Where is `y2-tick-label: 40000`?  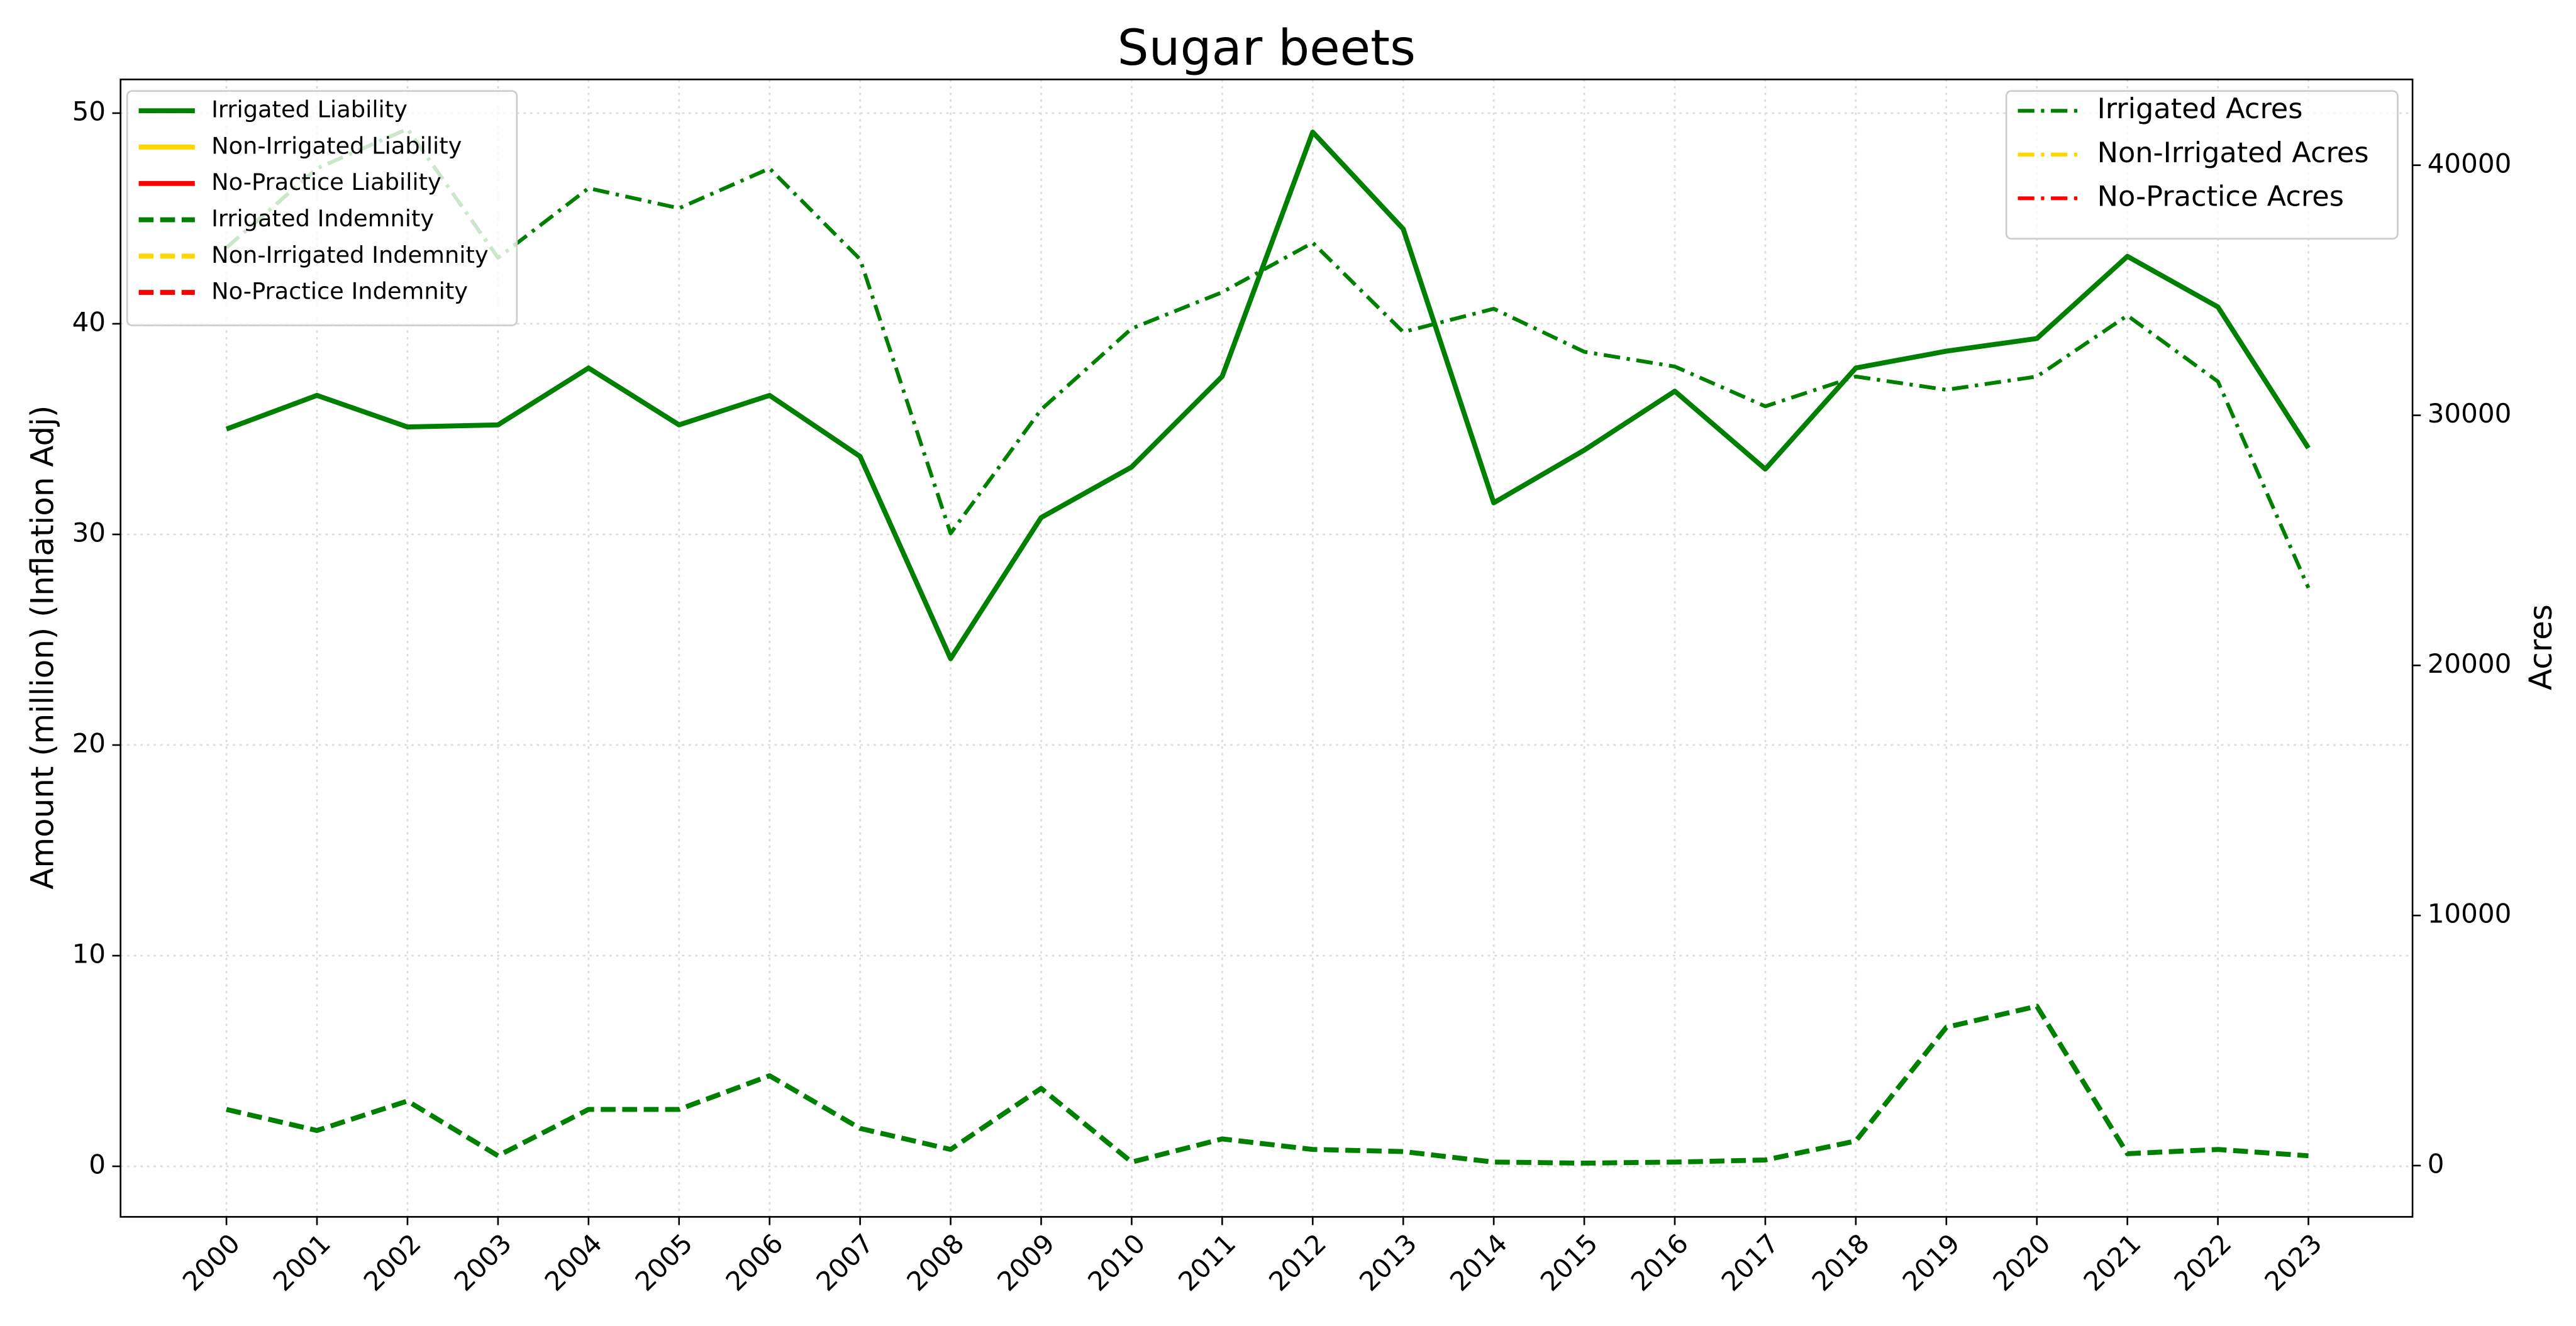 y2-tick-label: 40000 is located at coordinates (2470, 163).